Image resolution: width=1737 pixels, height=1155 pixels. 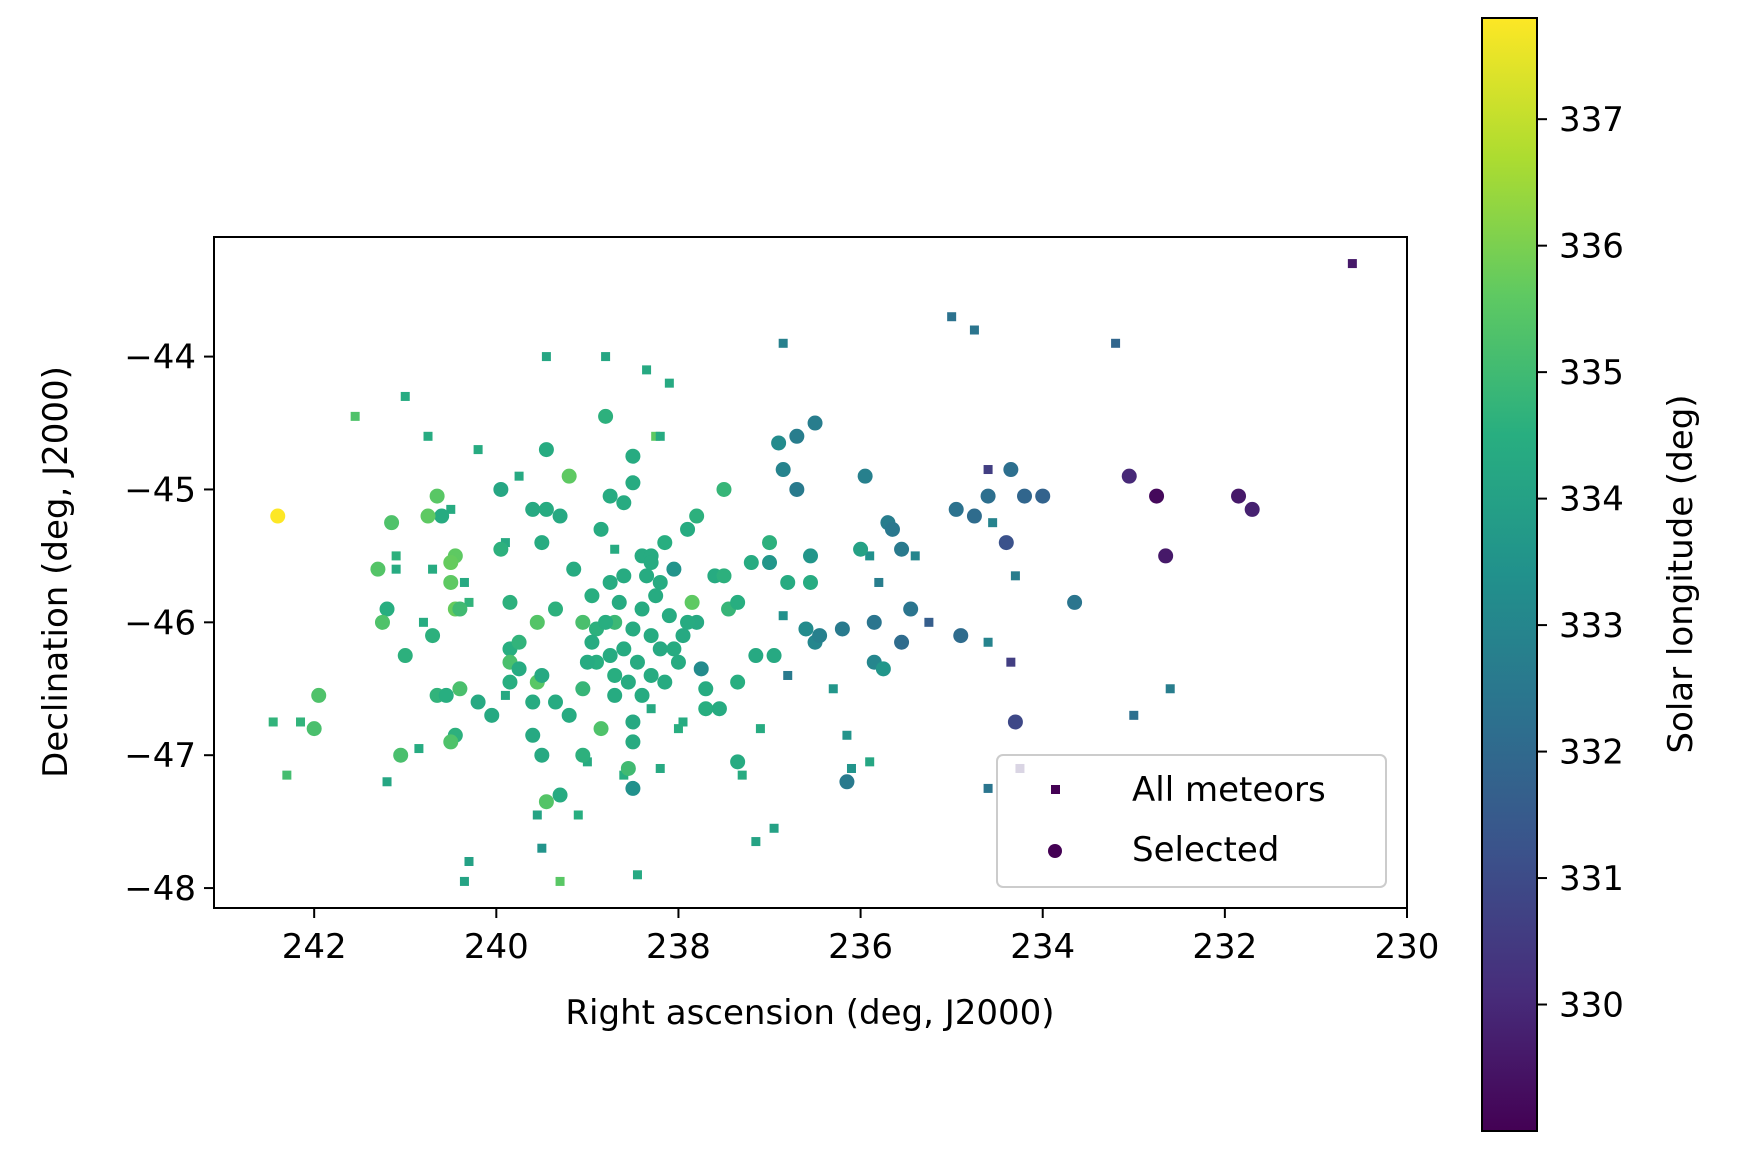 I want to click on x-axis: 242 240 238 236 234 232 230, so click(x=860, y=937).